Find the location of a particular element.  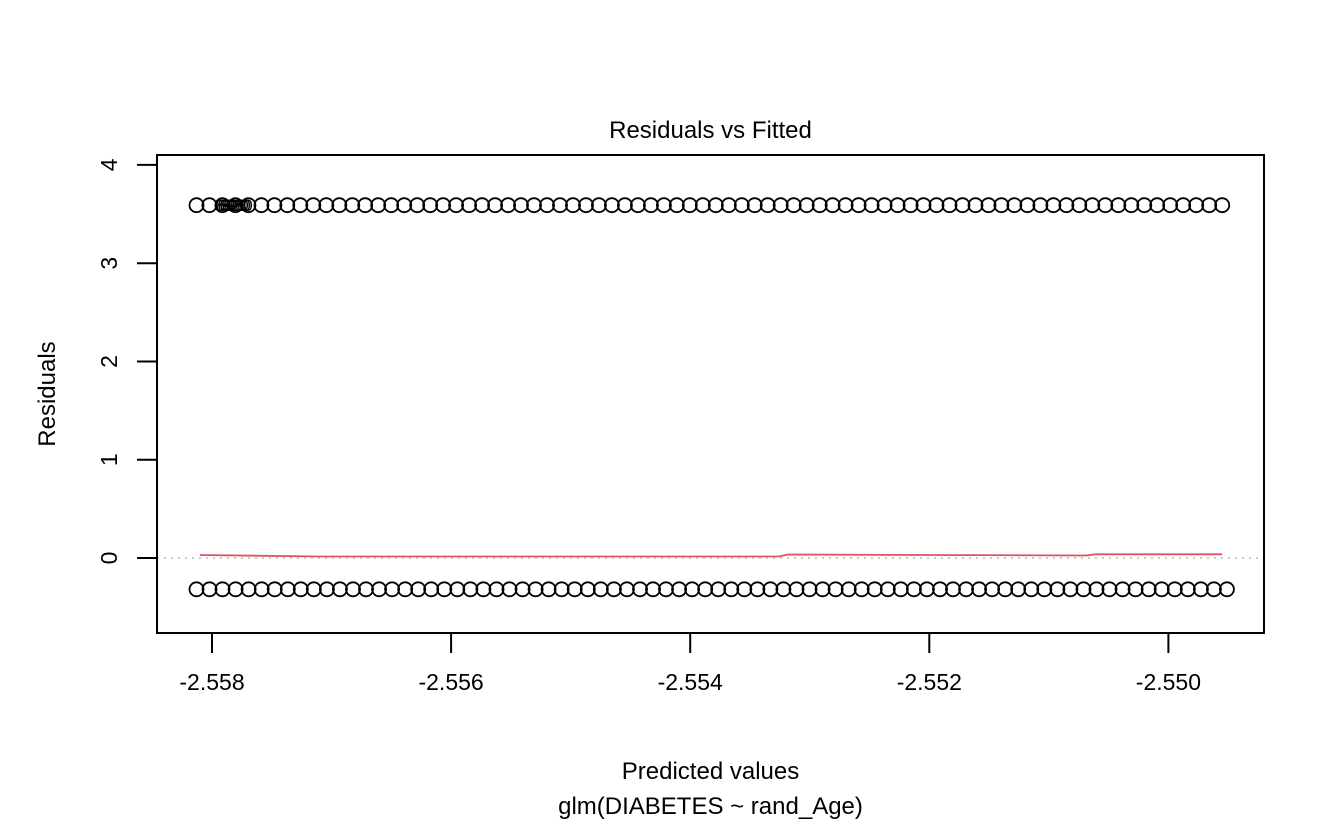

y-tick-label: 0 is located at coordinates (109, 558).